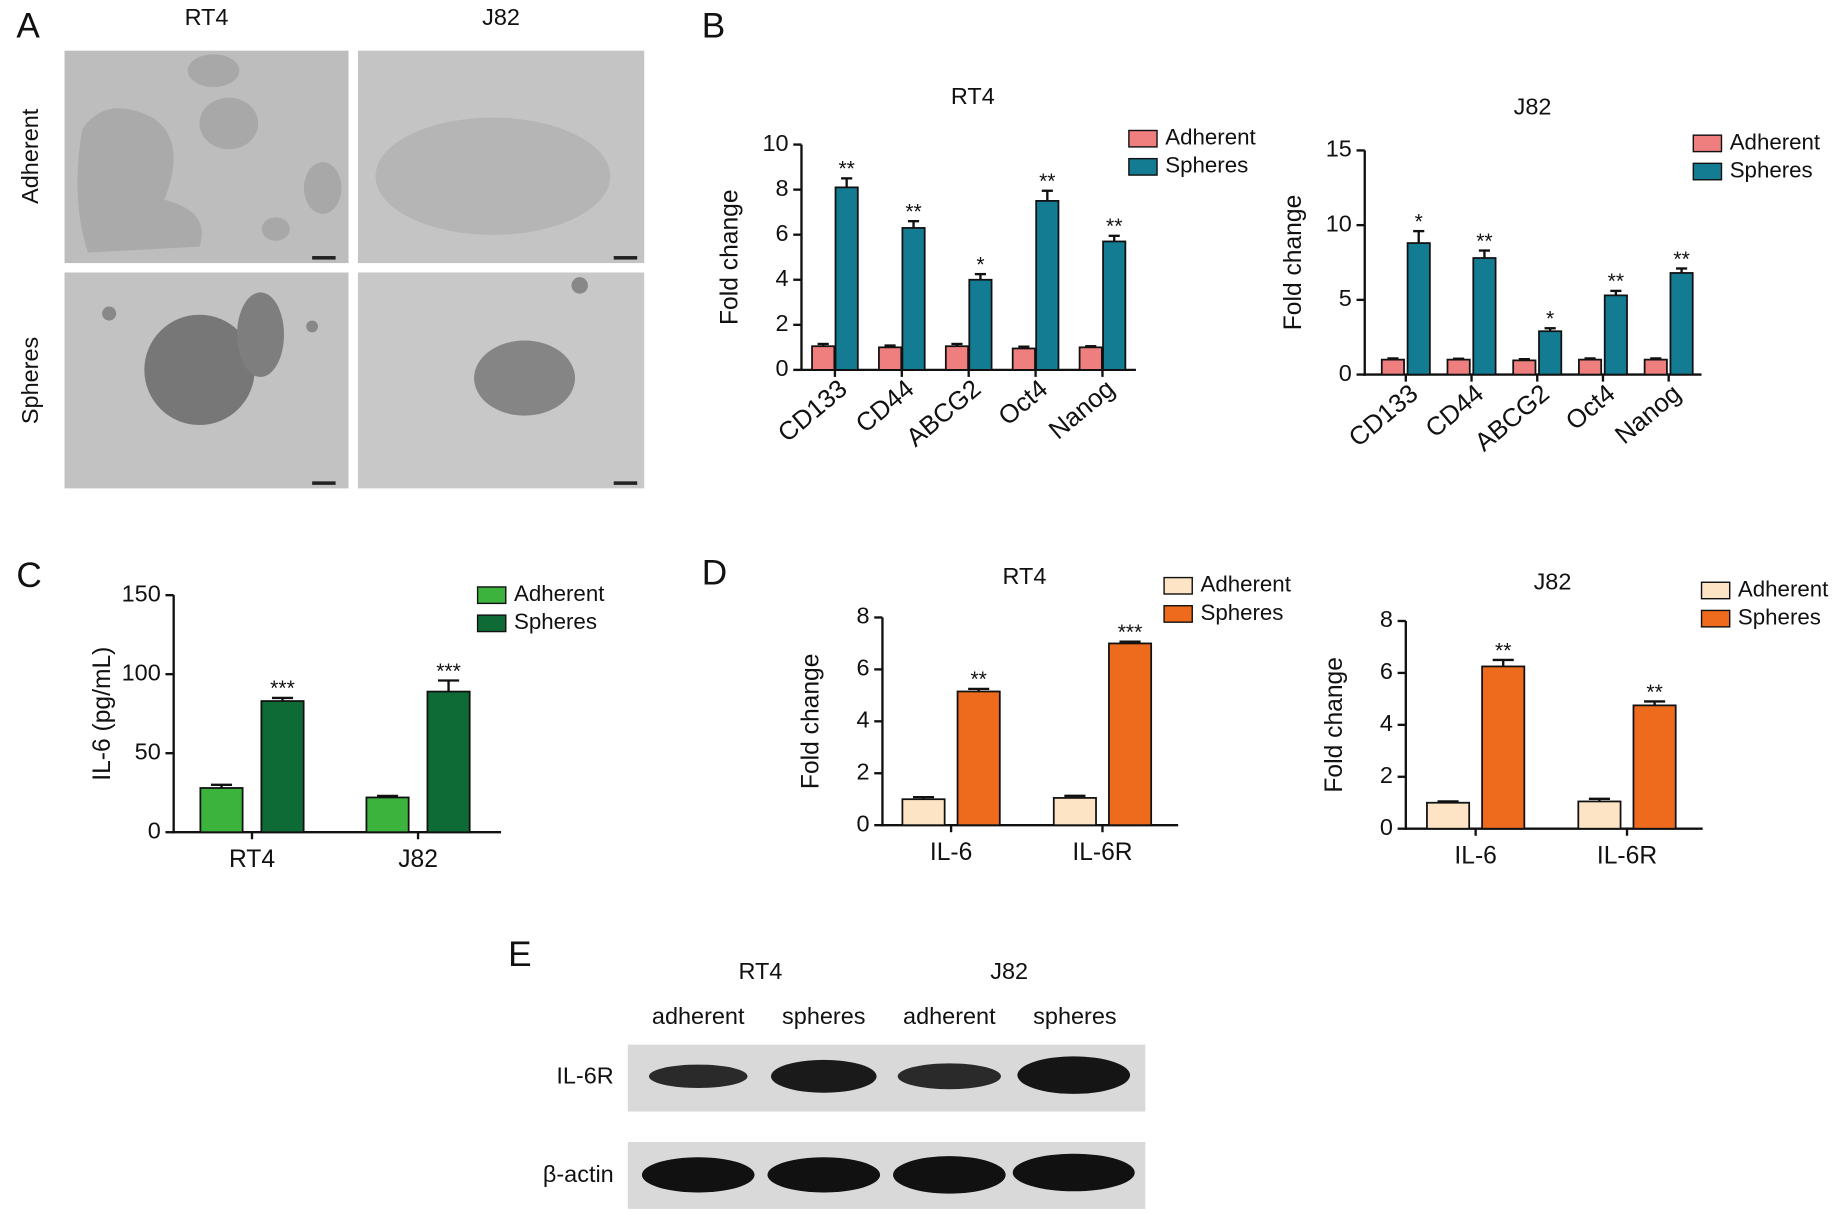 The height and width of the screenshot is (1215, 1840). I want to click on x-tick-label: J82, so click(418, 859).